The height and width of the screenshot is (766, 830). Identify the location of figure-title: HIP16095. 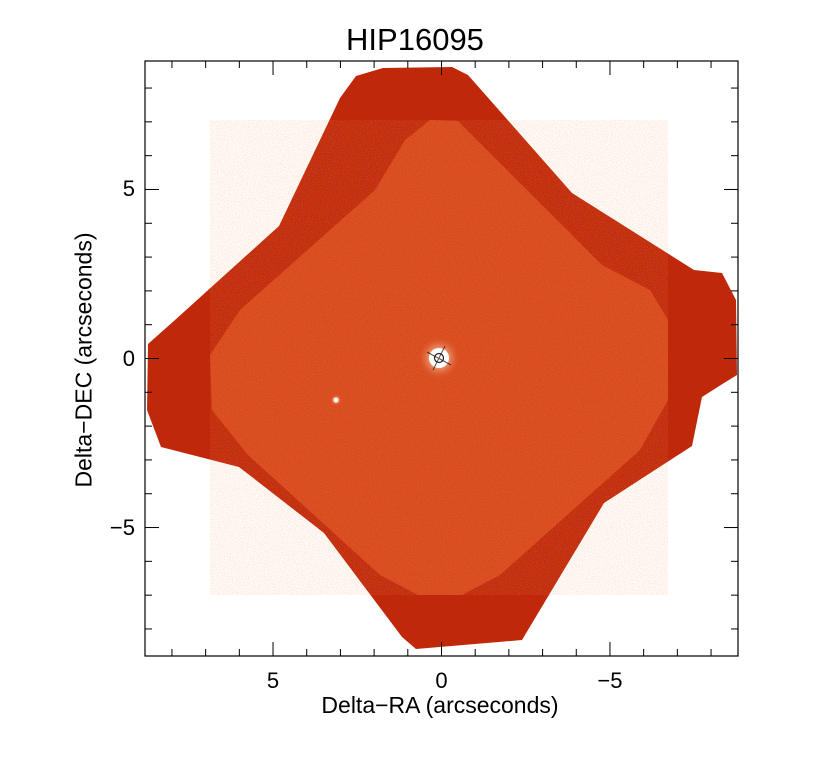
(415, 39).